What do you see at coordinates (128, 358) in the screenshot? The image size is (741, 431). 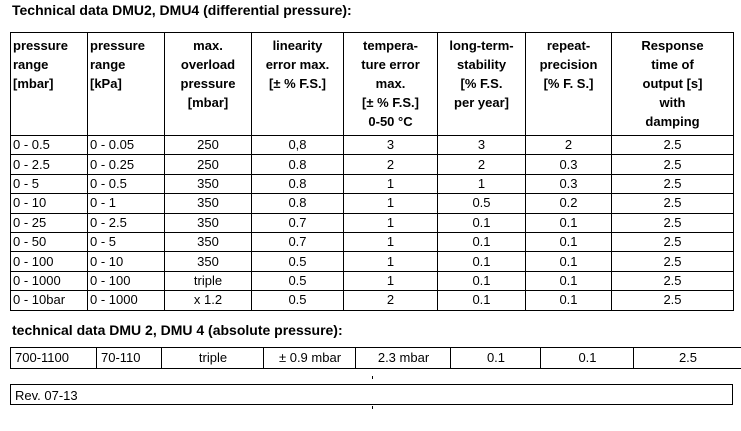 I see `absolute-row-cell: 70-110` at bounding box center [128, 358].